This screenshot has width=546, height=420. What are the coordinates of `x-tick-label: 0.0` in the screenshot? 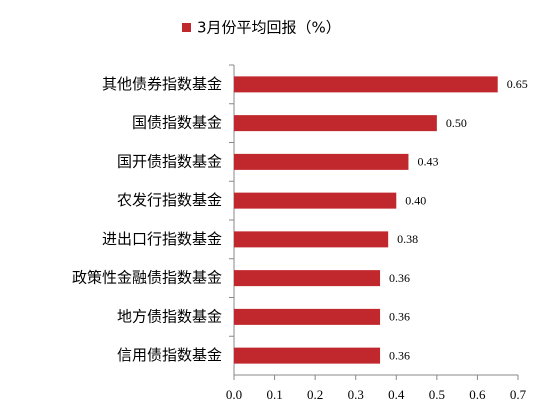 It's located at (234, 394).